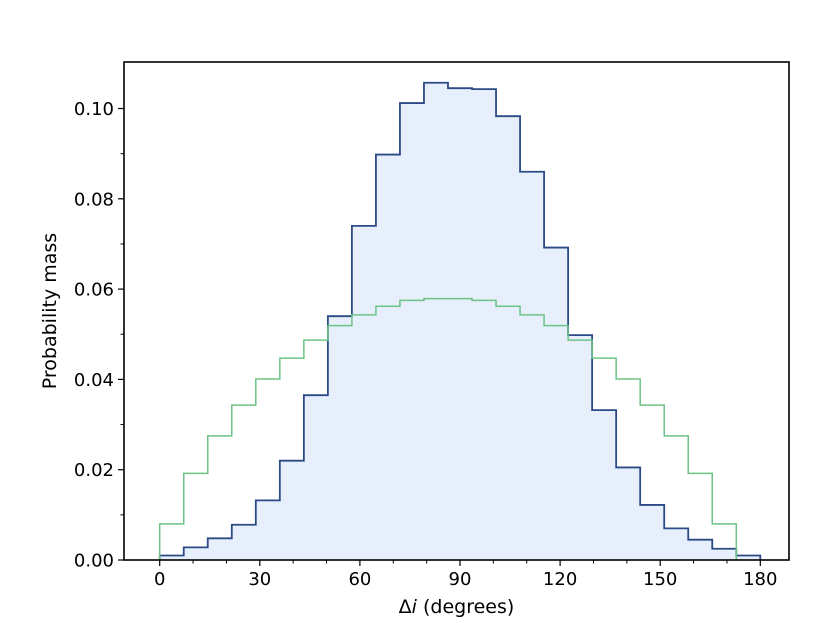 The height and width of the screenshot is (623, 830). Describe the element at coordinates (94, 380) in the screenshot. I see `y-tick-label: 0.04` at that location.